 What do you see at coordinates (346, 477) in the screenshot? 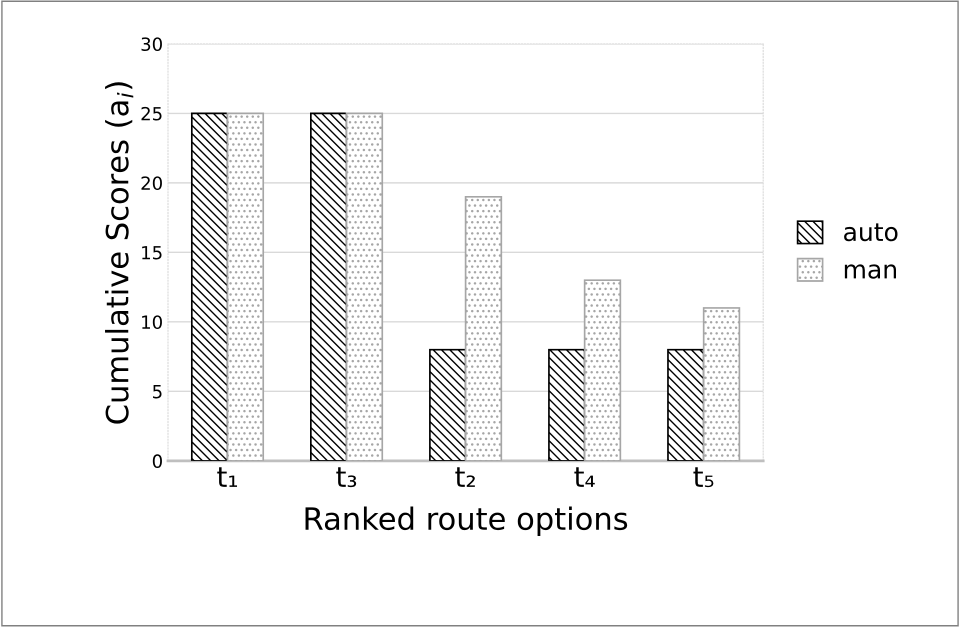
I see `x-tick-label: t₃` at bounding box center [346, 477].